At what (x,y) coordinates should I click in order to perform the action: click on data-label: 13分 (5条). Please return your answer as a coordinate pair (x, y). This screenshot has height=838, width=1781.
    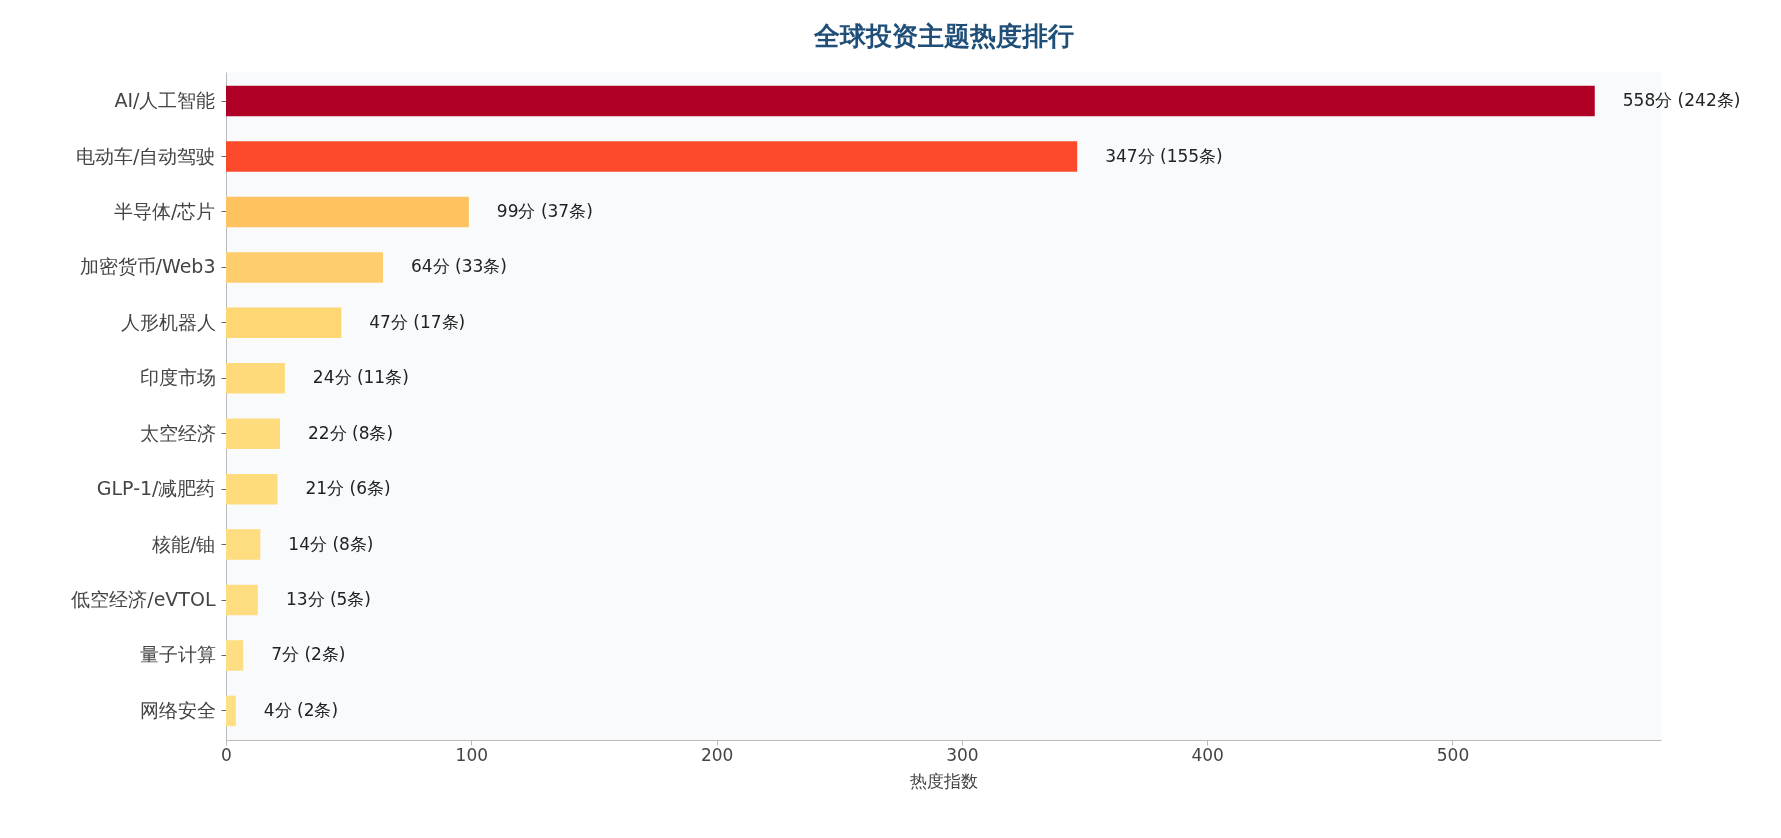
    Looking at the image, I should click on (328, 599).